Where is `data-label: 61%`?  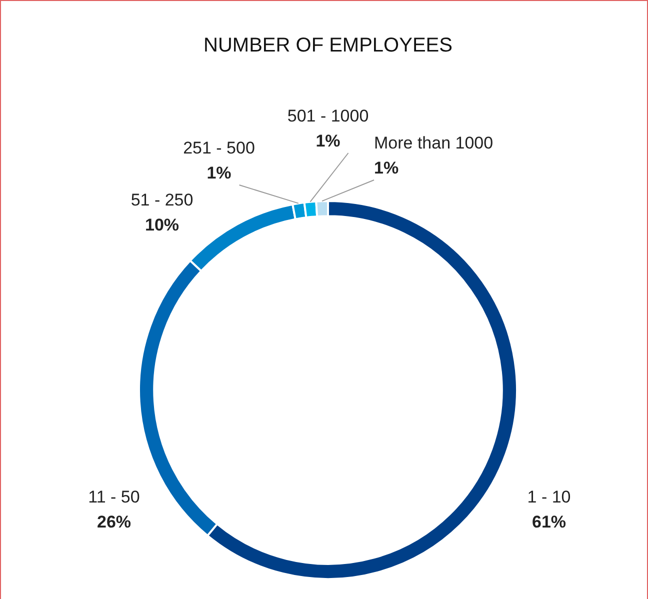
data-label: 61% is located at coordinates (549, 522).